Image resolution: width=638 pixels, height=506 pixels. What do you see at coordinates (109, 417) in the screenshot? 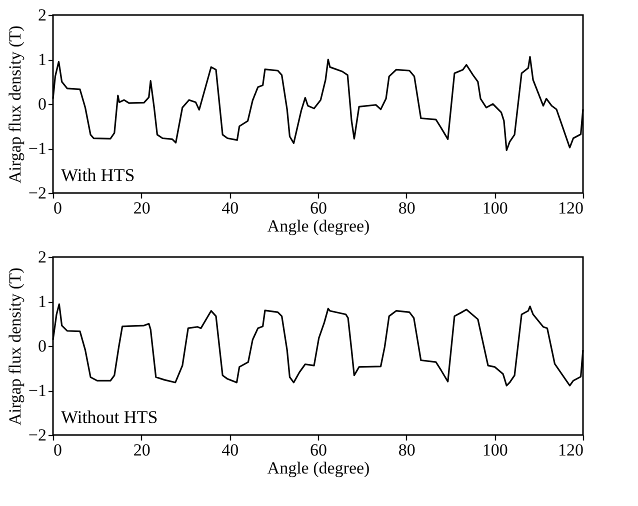
I see `annotation: Without HTS` at bounding box center [109, 417].